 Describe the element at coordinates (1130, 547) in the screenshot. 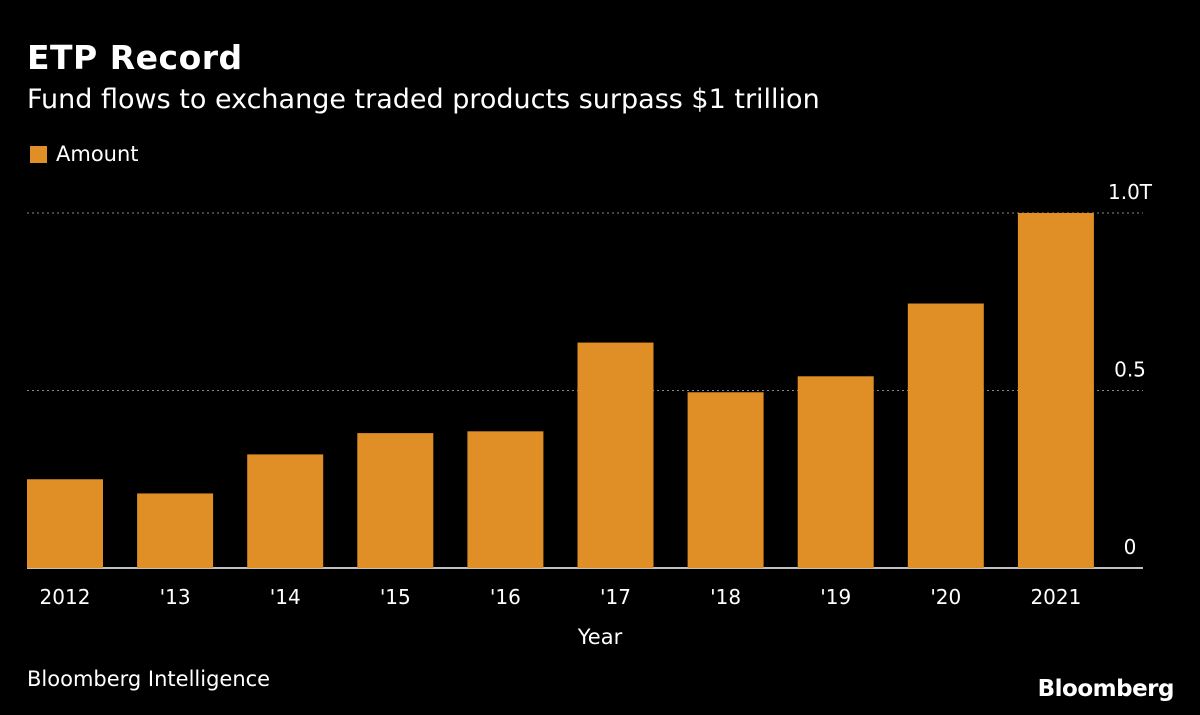

I see `y-tick-label: 0` at that location.